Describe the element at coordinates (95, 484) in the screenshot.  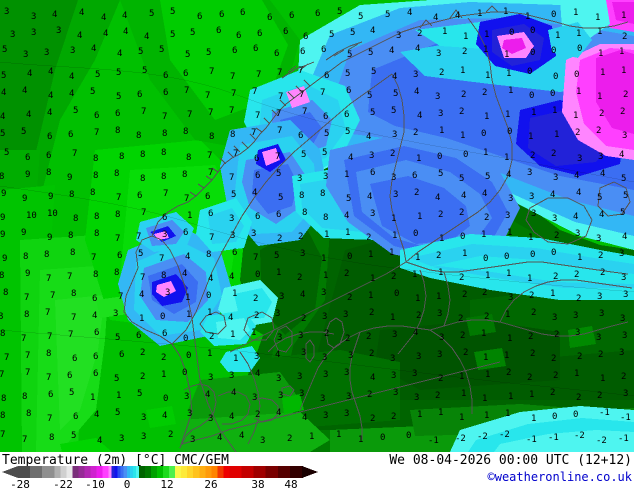
I see `colorbar-tick: -10` at that location.